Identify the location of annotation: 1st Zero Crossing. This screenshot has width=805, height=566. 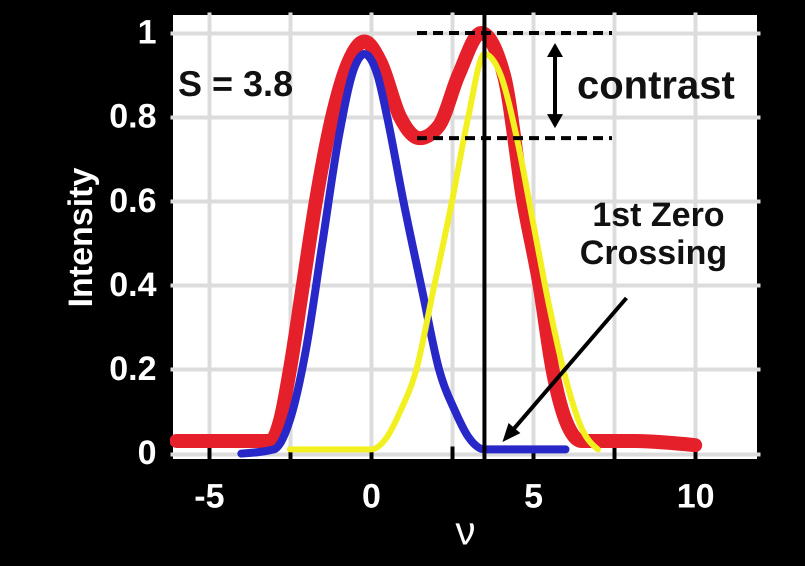
(654, 234).